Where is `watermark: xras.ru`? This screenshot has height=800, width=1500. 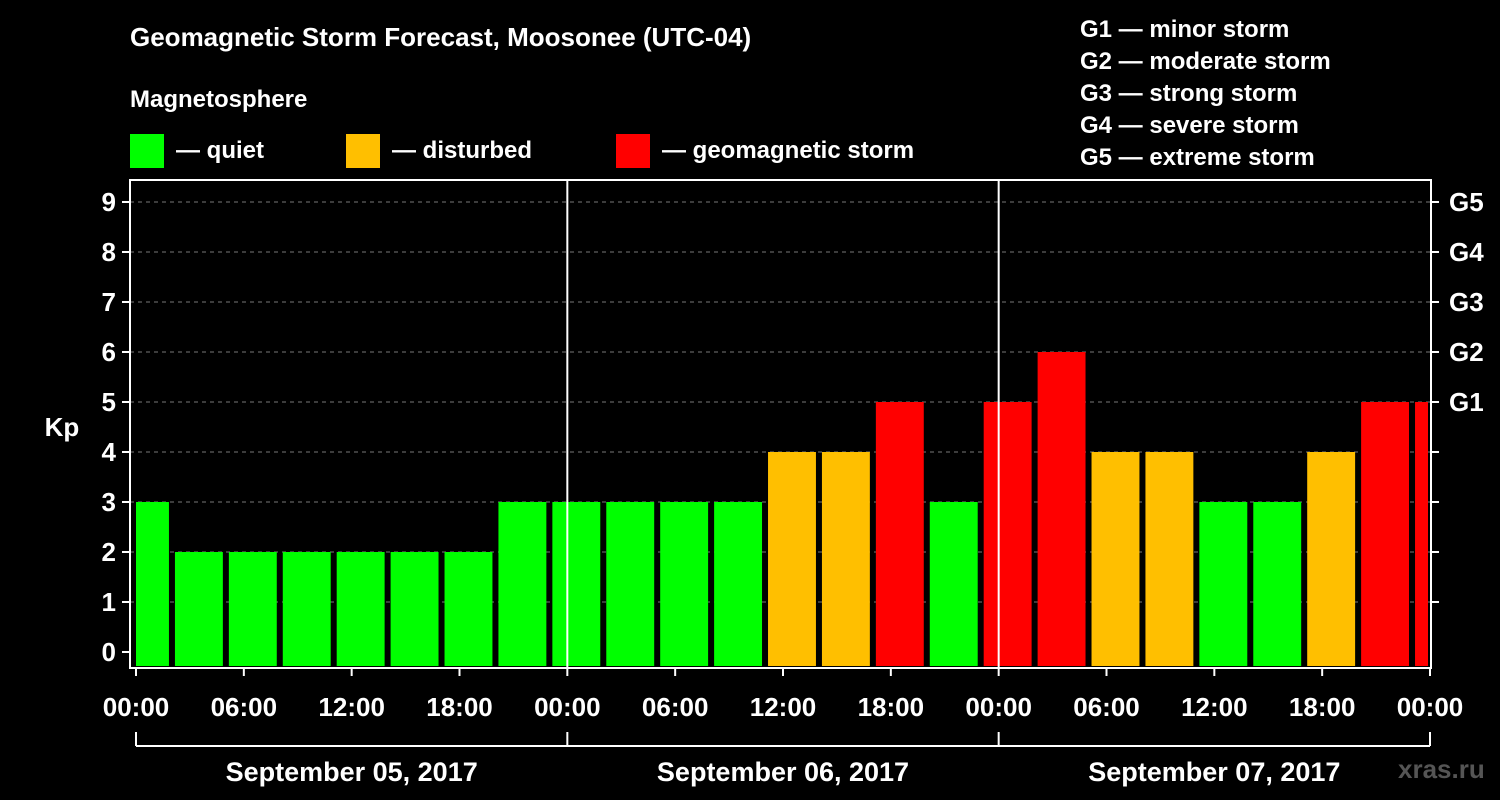
watermark: xras.ru is located at coordinates (1441, 769).